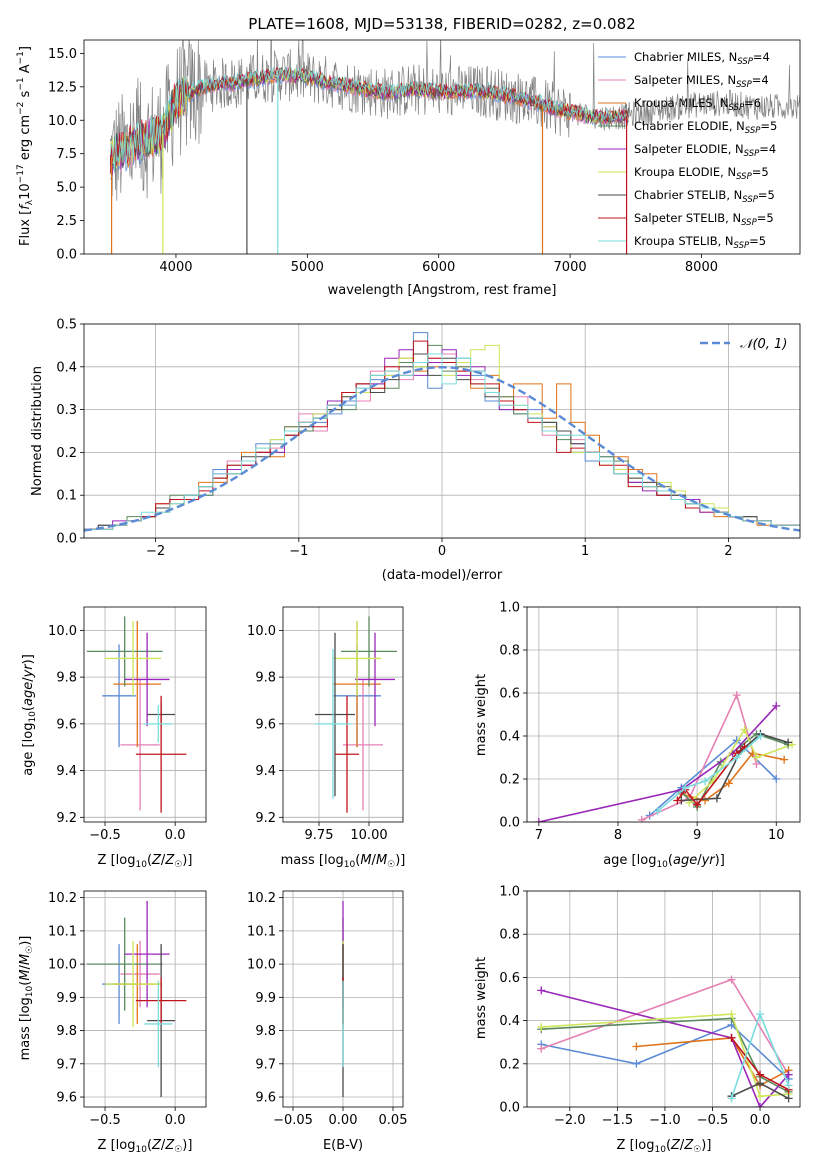  Describe the element at coordinates (763, 344) in the screenshot. I see `legend-entry: 𝒩(0, 1)` at that location.